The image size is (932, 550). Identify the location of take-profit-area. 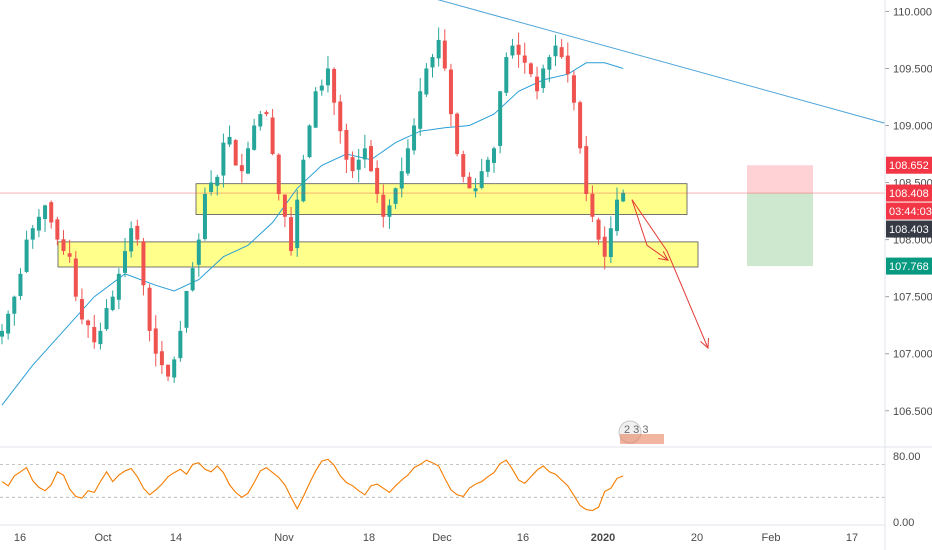
(780, 230).